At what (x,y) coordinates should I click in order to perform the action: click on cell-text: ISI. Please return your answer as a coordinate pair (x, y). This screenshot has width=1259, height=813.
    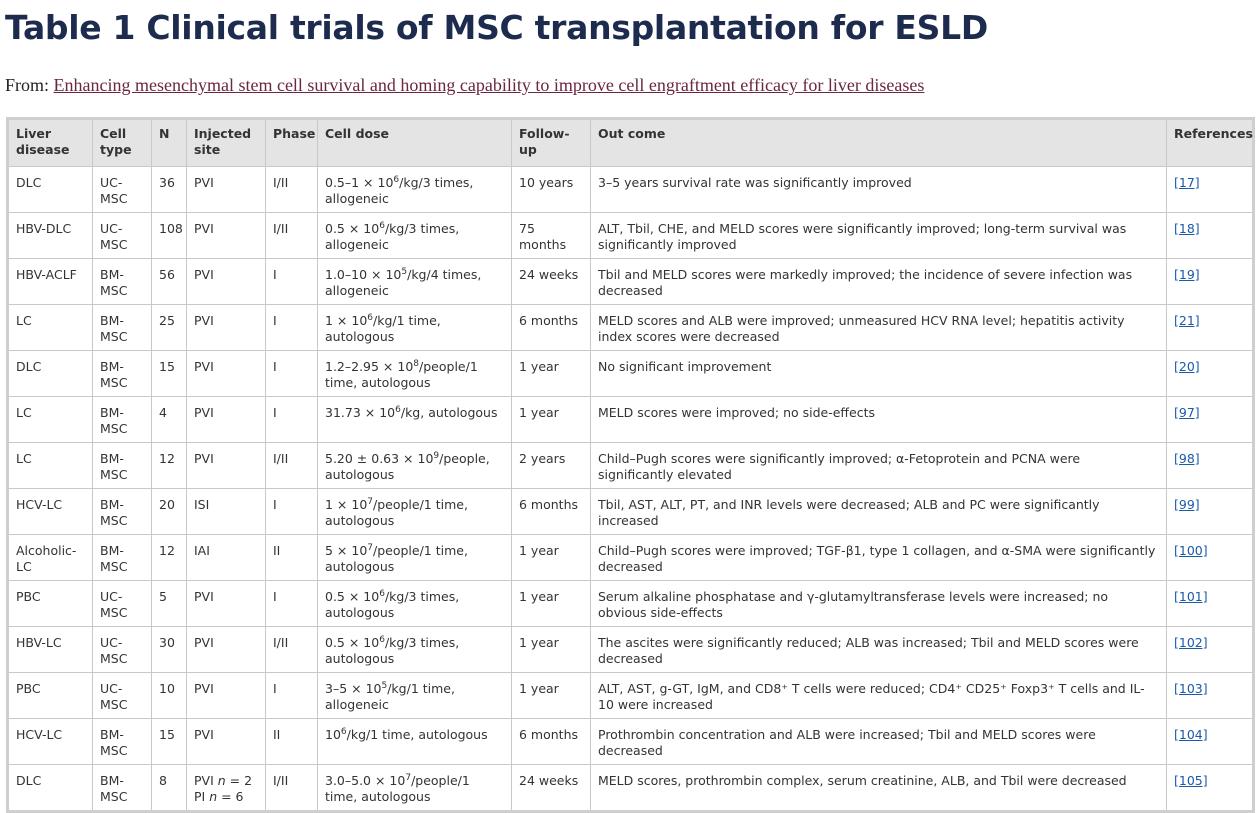
    Looking at the image, I should click on (202, 504).